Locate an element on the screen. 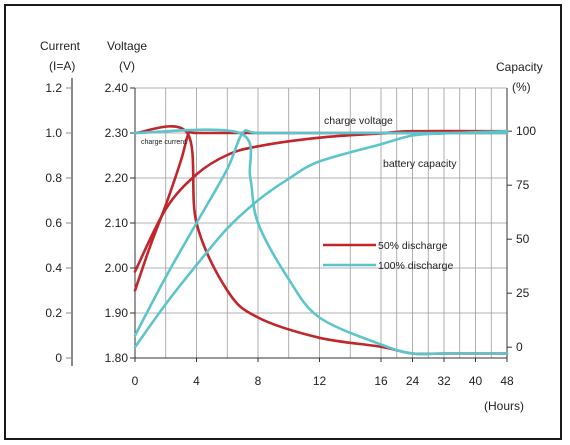 The image size is (570, 445). time-tick-label: 16 is located at coordinates (381, 381).